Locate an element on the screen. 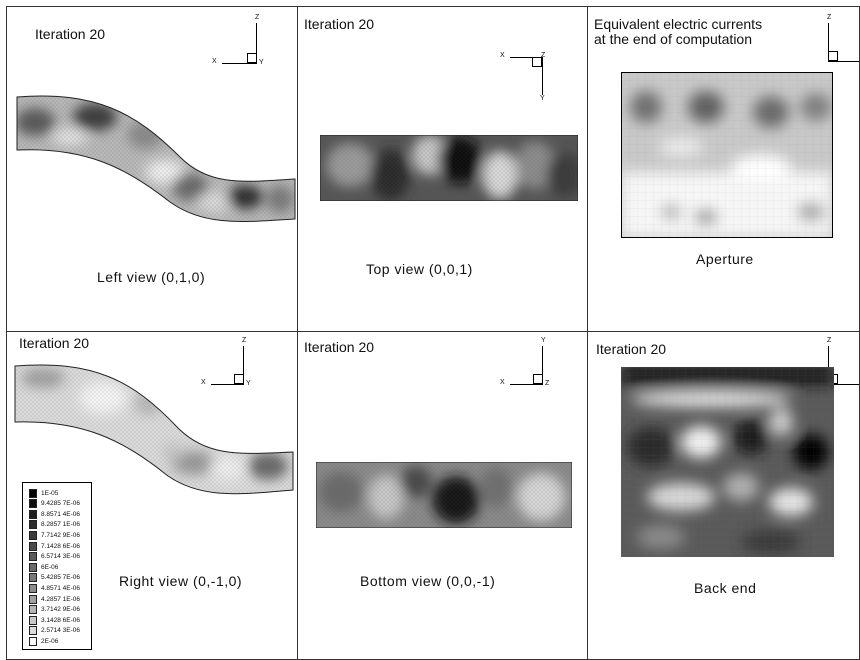 The height and width of the screenshot is (660, 860). view-caption: Right view (0,-1,0) is located at coordinates (181, 581).